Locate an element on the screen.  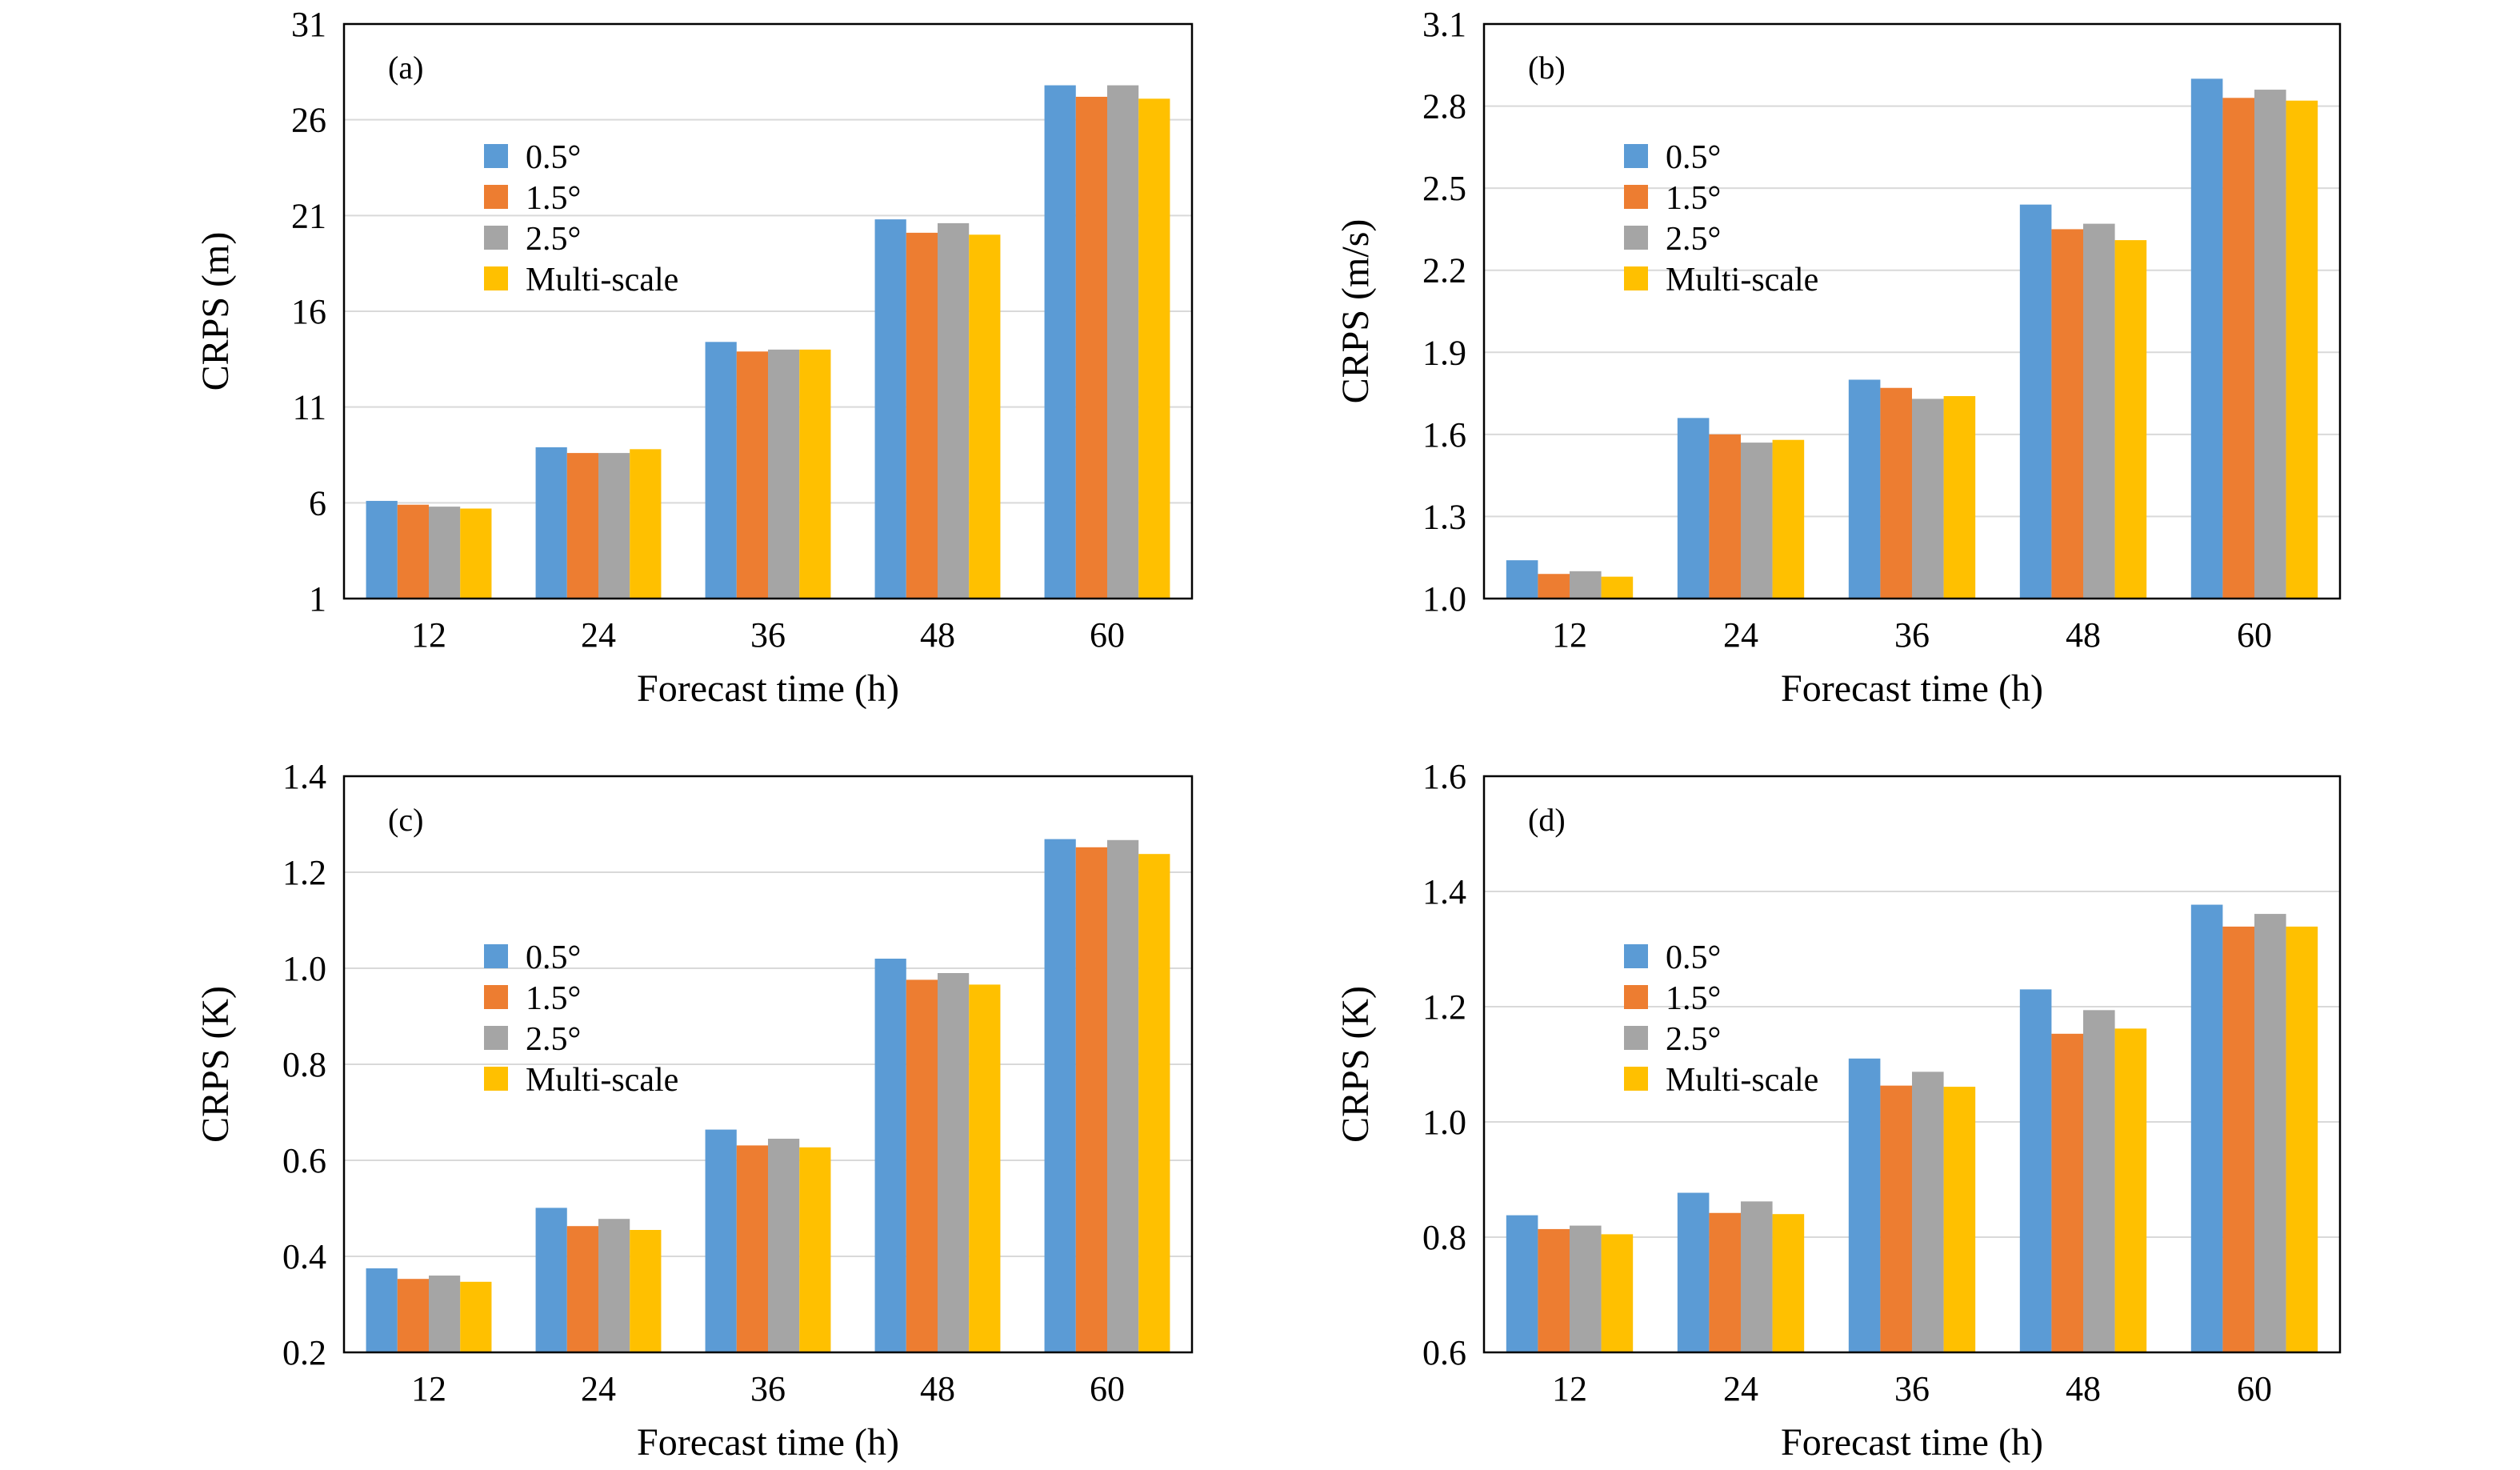
y-tick-label: 2.5 is located at coordinates (1444, 188).